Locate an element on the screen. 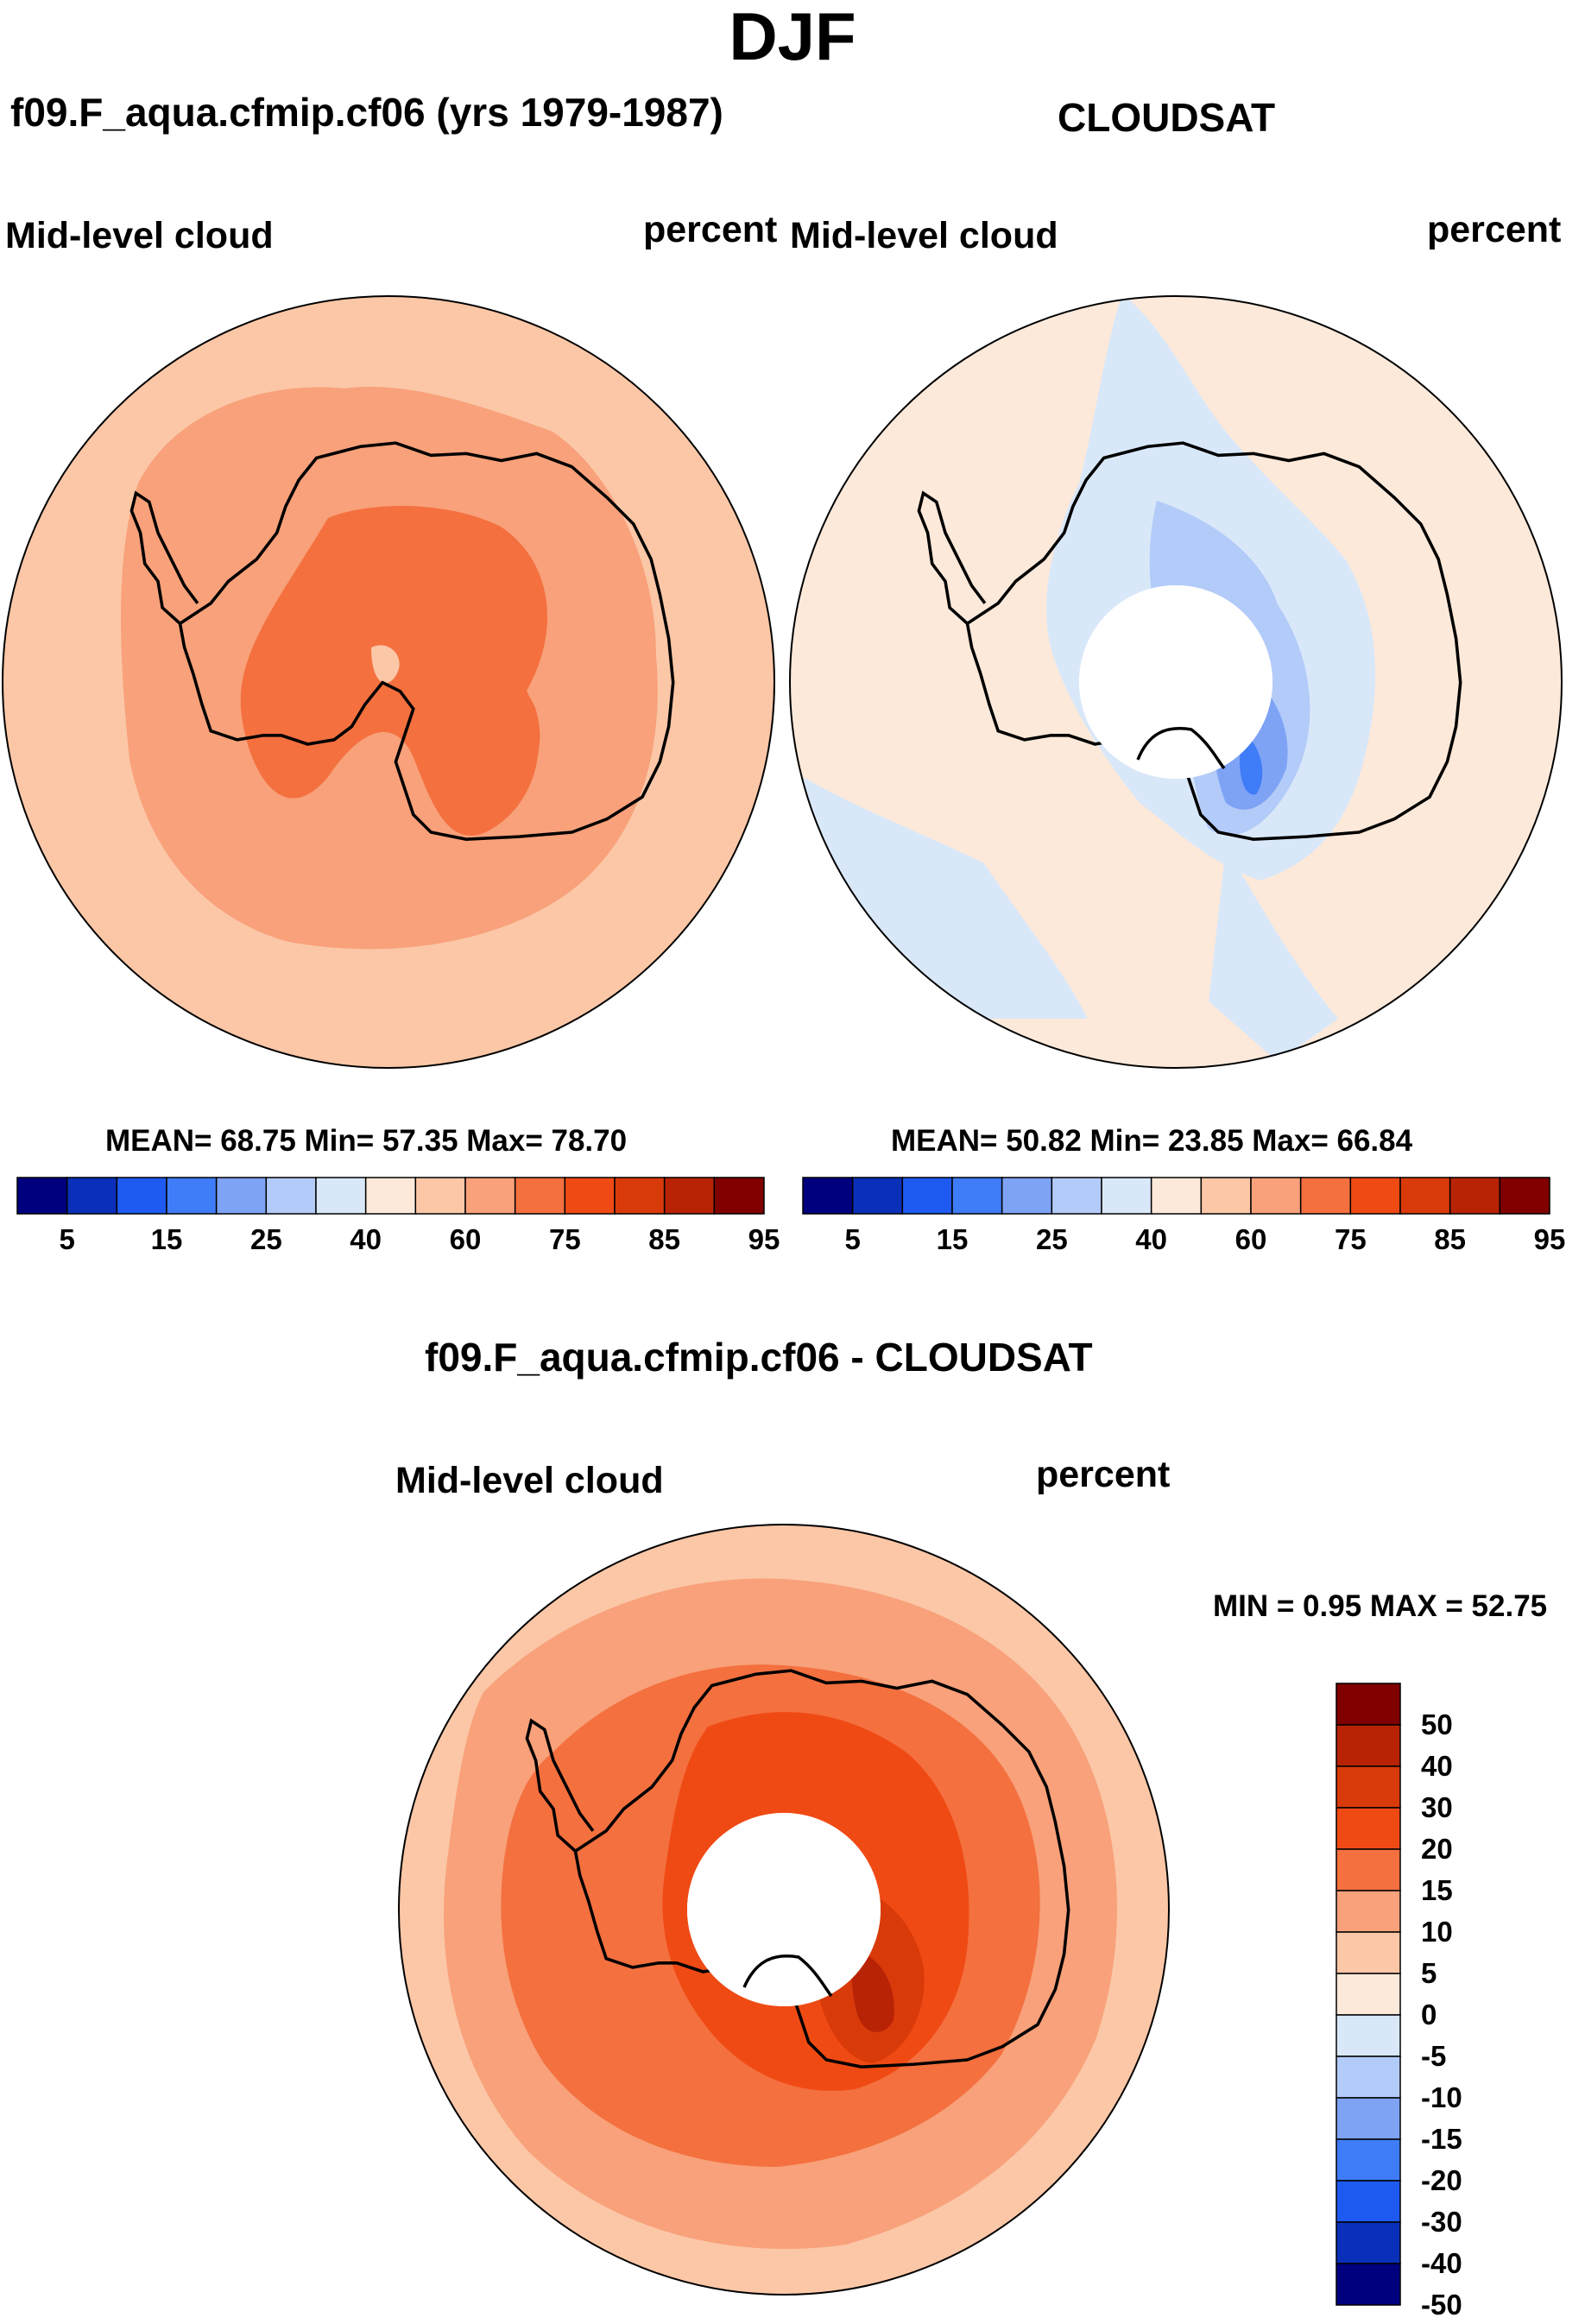 The height and width of the screenshot is (2324, 1585). colorbar-tick-label: 10 is located at coordinates (1437, 1932).